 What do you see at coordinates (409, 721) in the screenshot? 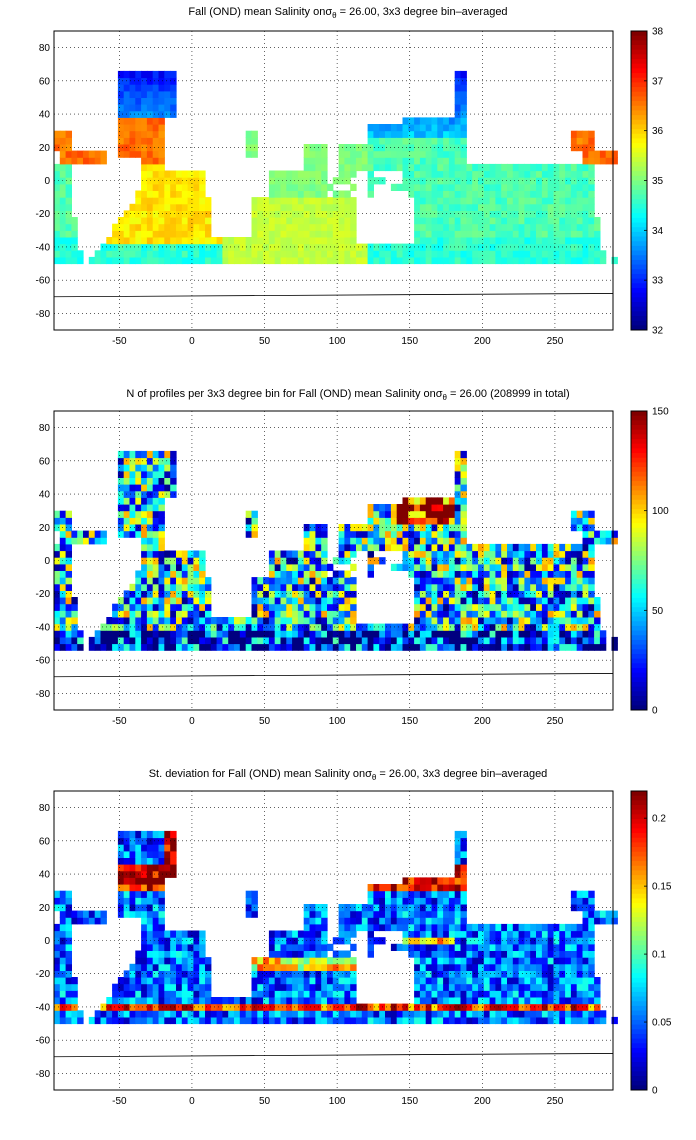
I see `x-tick-label: 150` at bounding box center [409, 721].